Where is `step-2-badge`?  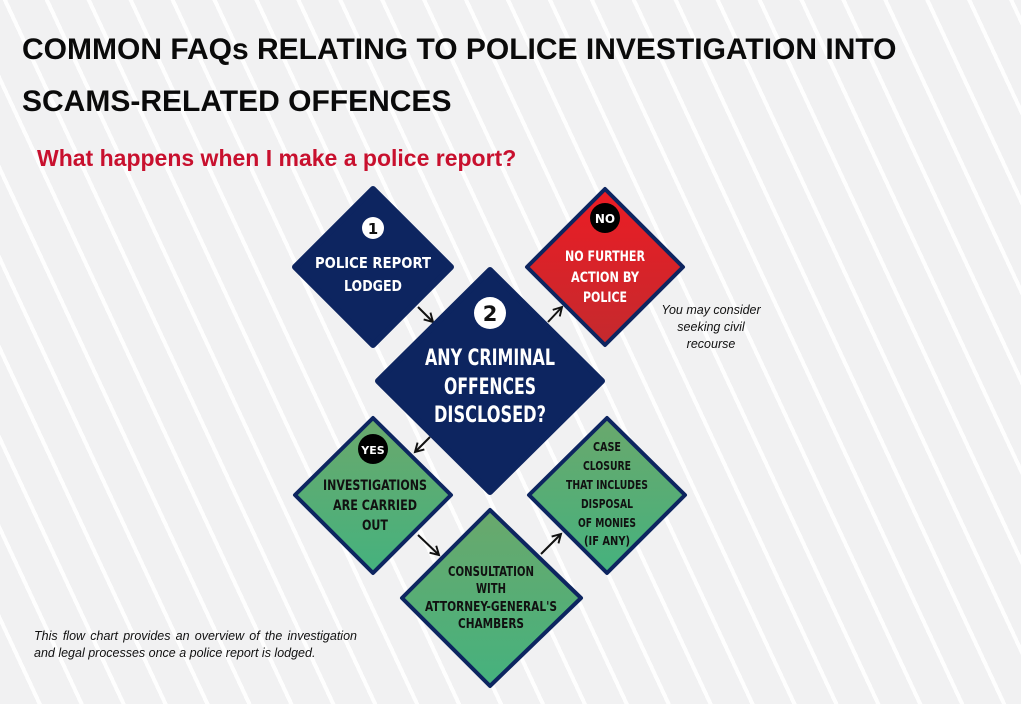
step-2-badge is located at coordinates (490, 313).